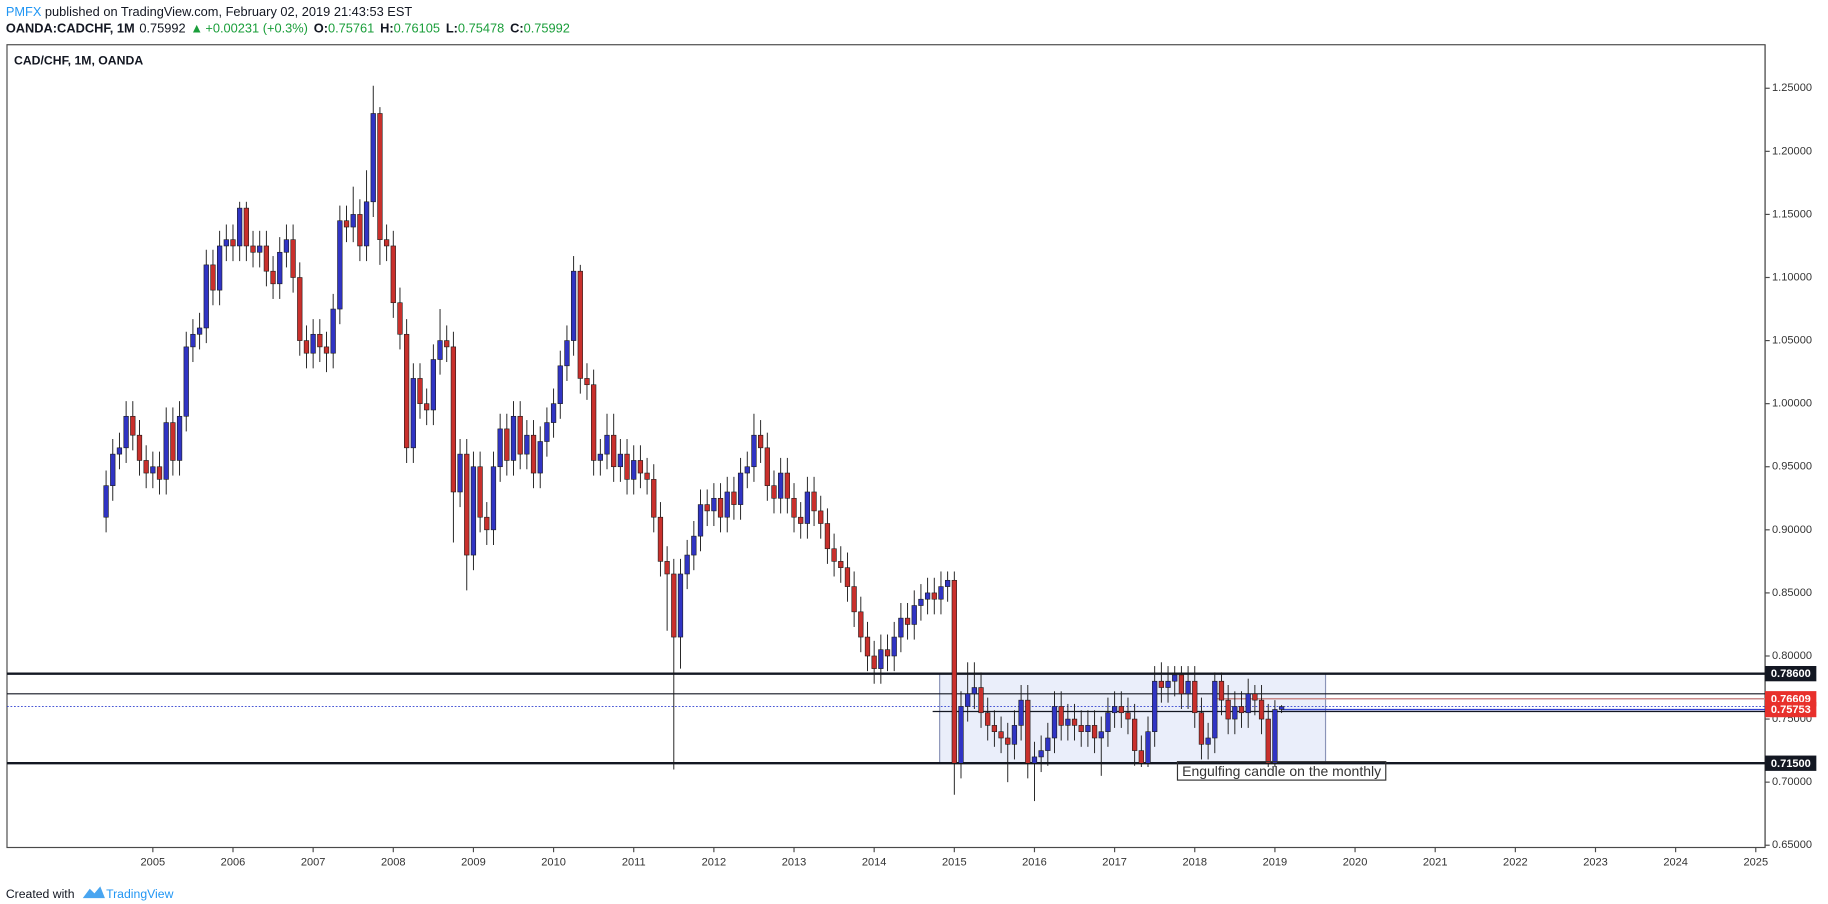  I want to click on y-tick-label: 1.15000, so click(1792, 214).